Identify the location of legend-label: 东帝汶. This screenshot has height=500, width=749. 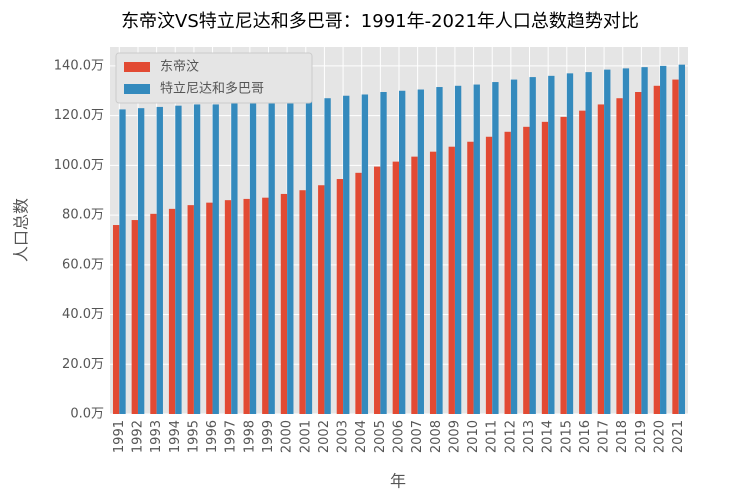
(179, 67).